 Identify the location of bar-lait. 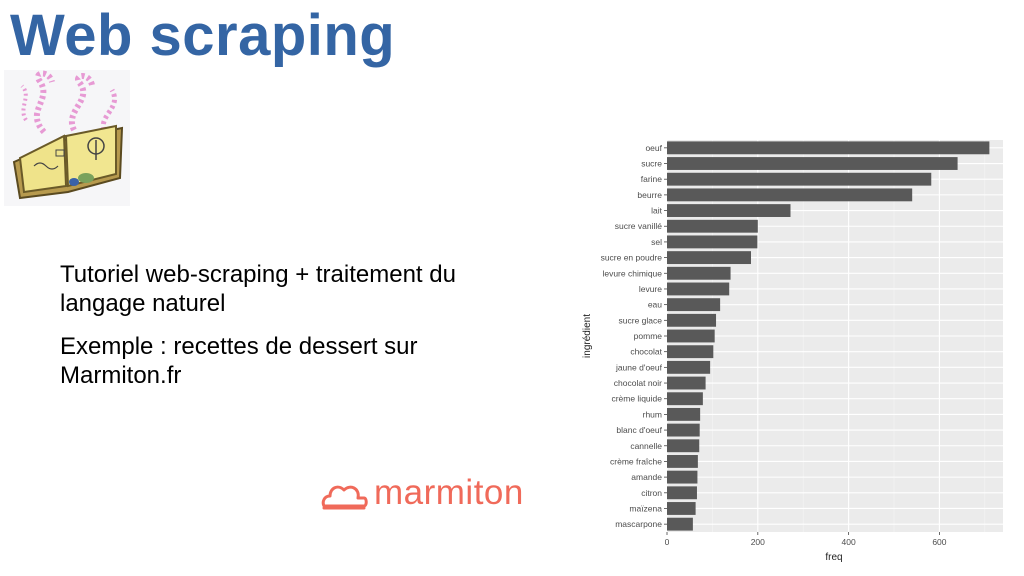
(729, 210).